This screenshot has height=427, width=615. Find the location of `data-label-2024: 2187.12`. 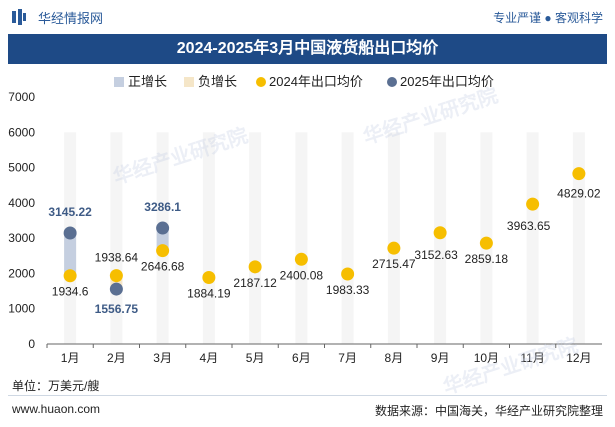

data-label-2024: 2187.12 is located at coordinates (255, 283).